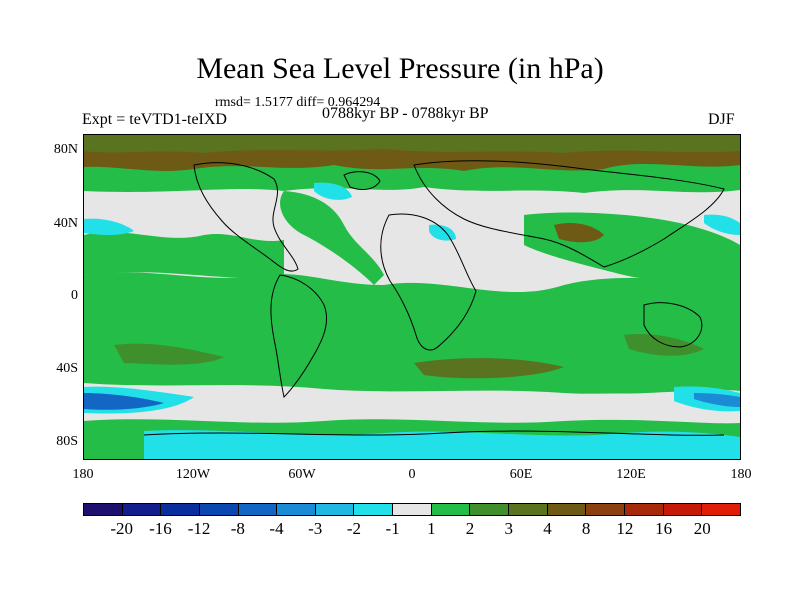  I want to click on southern-green-band, so click(412, 362).